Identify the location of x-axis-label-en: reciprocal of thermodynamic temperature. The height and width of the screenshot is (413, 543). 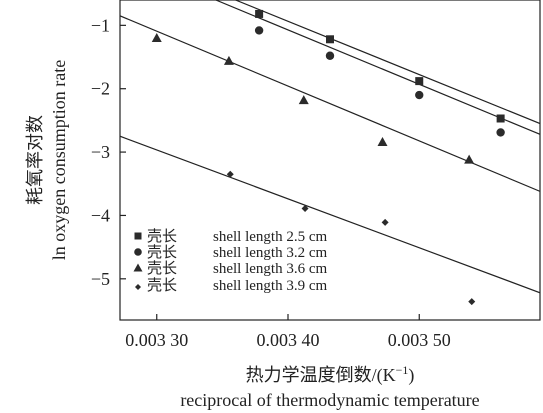
(329, 400).